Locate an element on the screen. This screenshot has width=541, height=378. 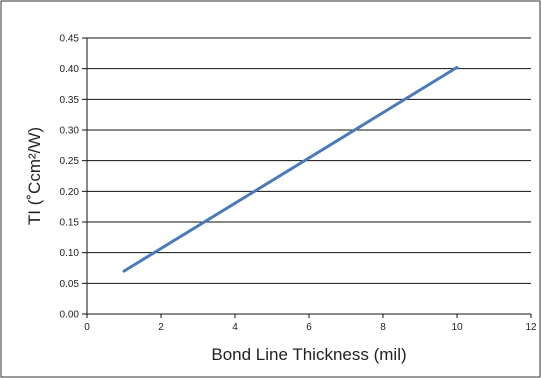
y-tick-label: 0.10 is located at coordinates (70, 253).